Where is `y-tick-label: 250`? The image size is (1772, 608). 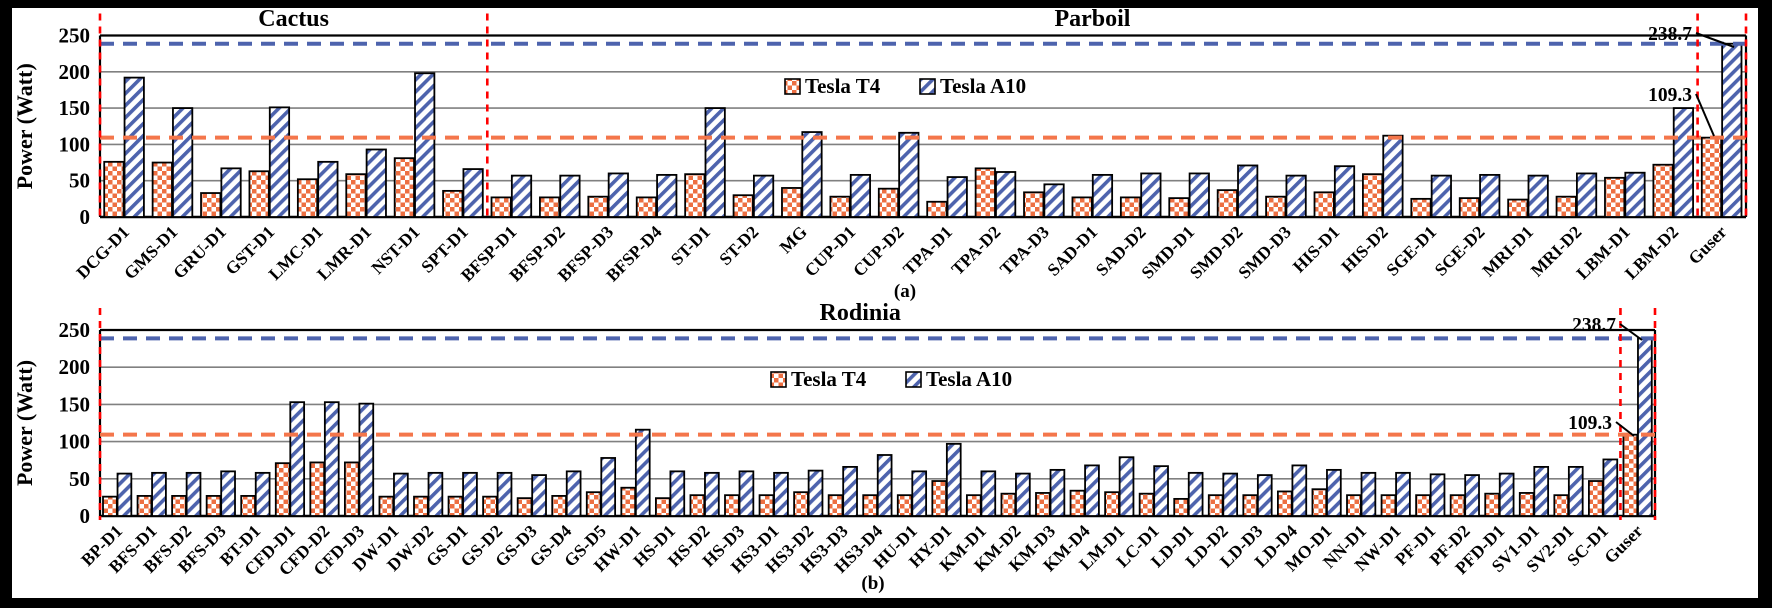
y-tick-label: 250 is located at coordinates (75, 36).